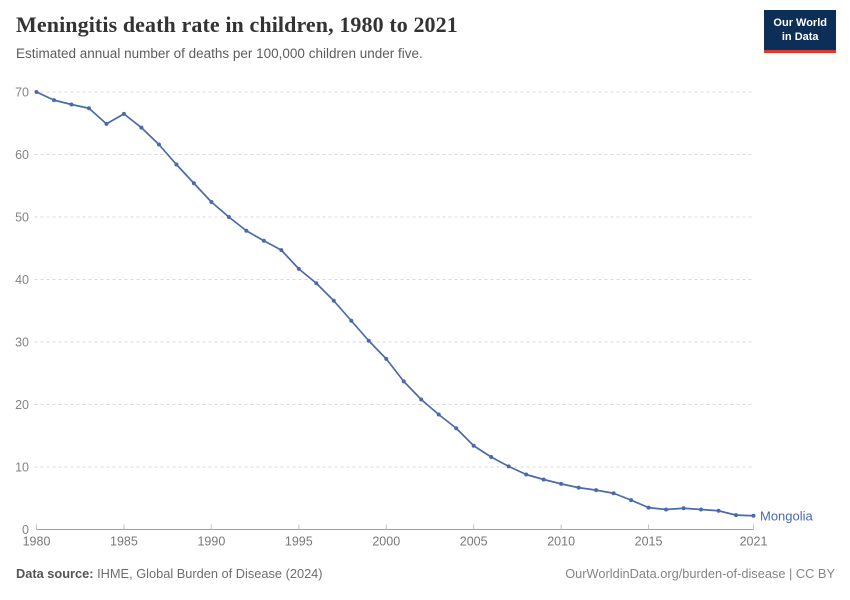 Image resolution: width=850 pixels, height=600 pixels. I want to click on owid-logo: Our World in Data, so click(800, 31).